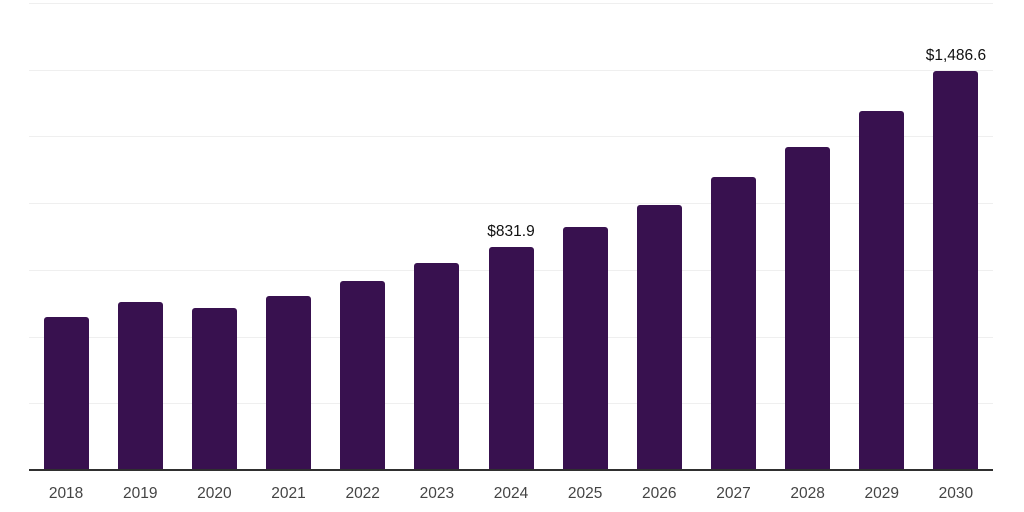 The width and height of the screenshot is (1024, 512). I want to click on bar-2018, so click(66, 393).